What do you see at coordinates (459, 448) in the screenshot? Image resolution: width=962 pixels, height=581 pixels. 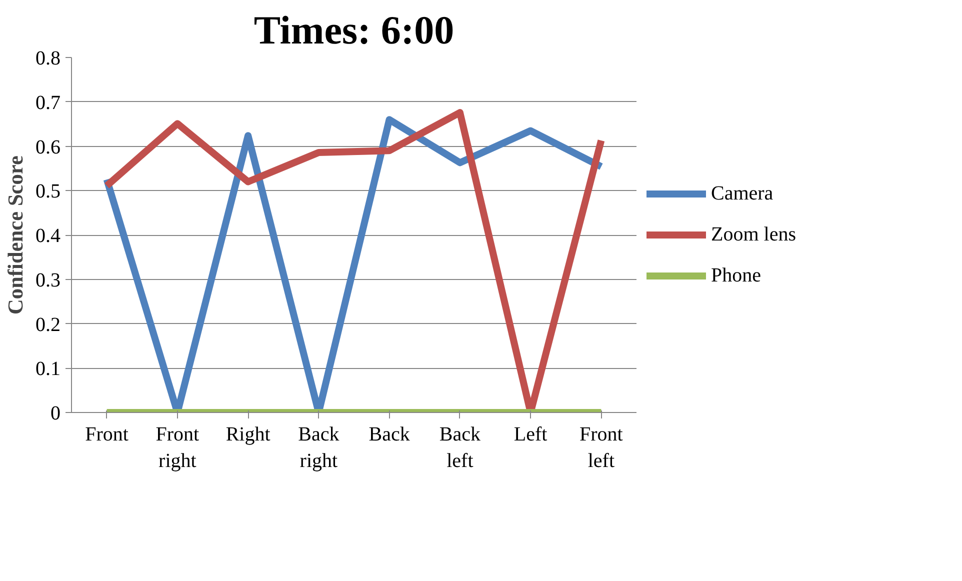 I see `x-tick-label: Back left` at bounding box center [459, 448].